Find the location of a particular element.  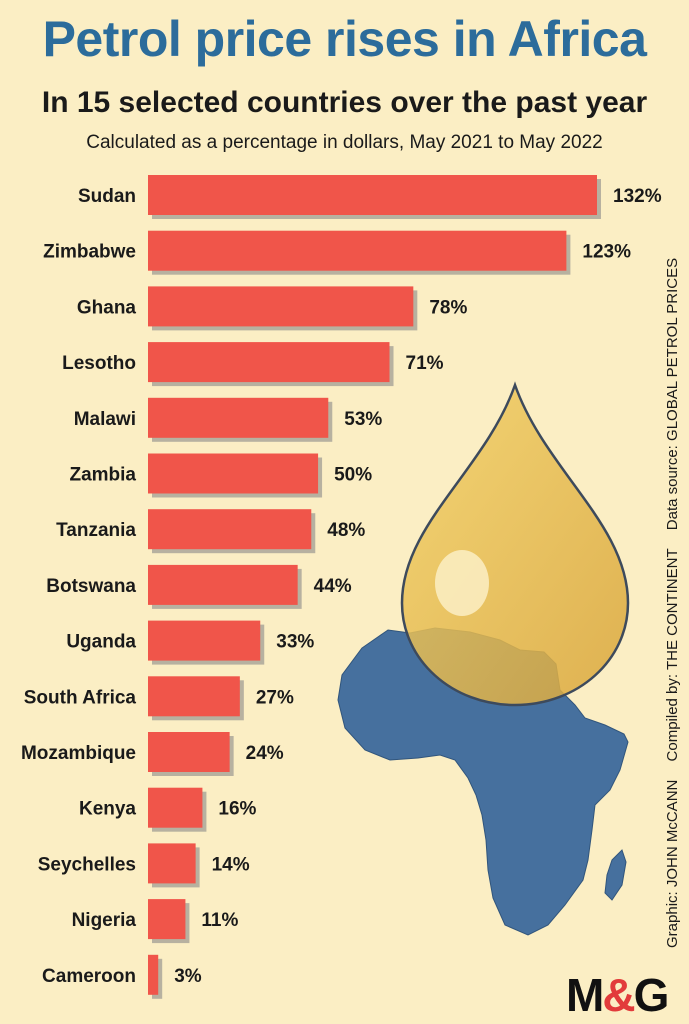

bar-seychelles is located at coordinates (172, 863).